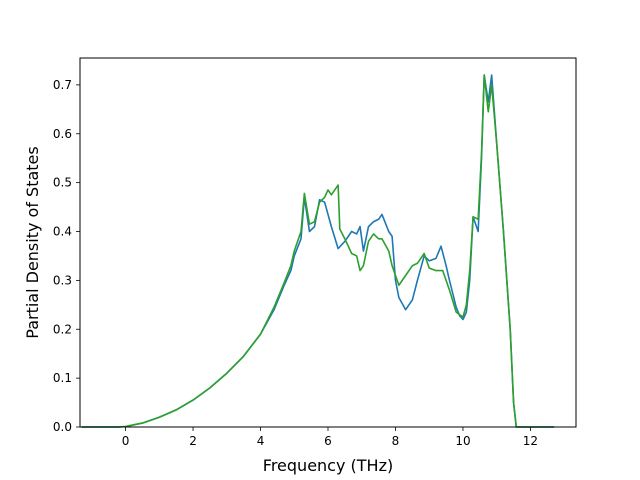 The width and height of the screenshot is (640, 480). I want to click on x-tick-label: 10, so click(462, 441).